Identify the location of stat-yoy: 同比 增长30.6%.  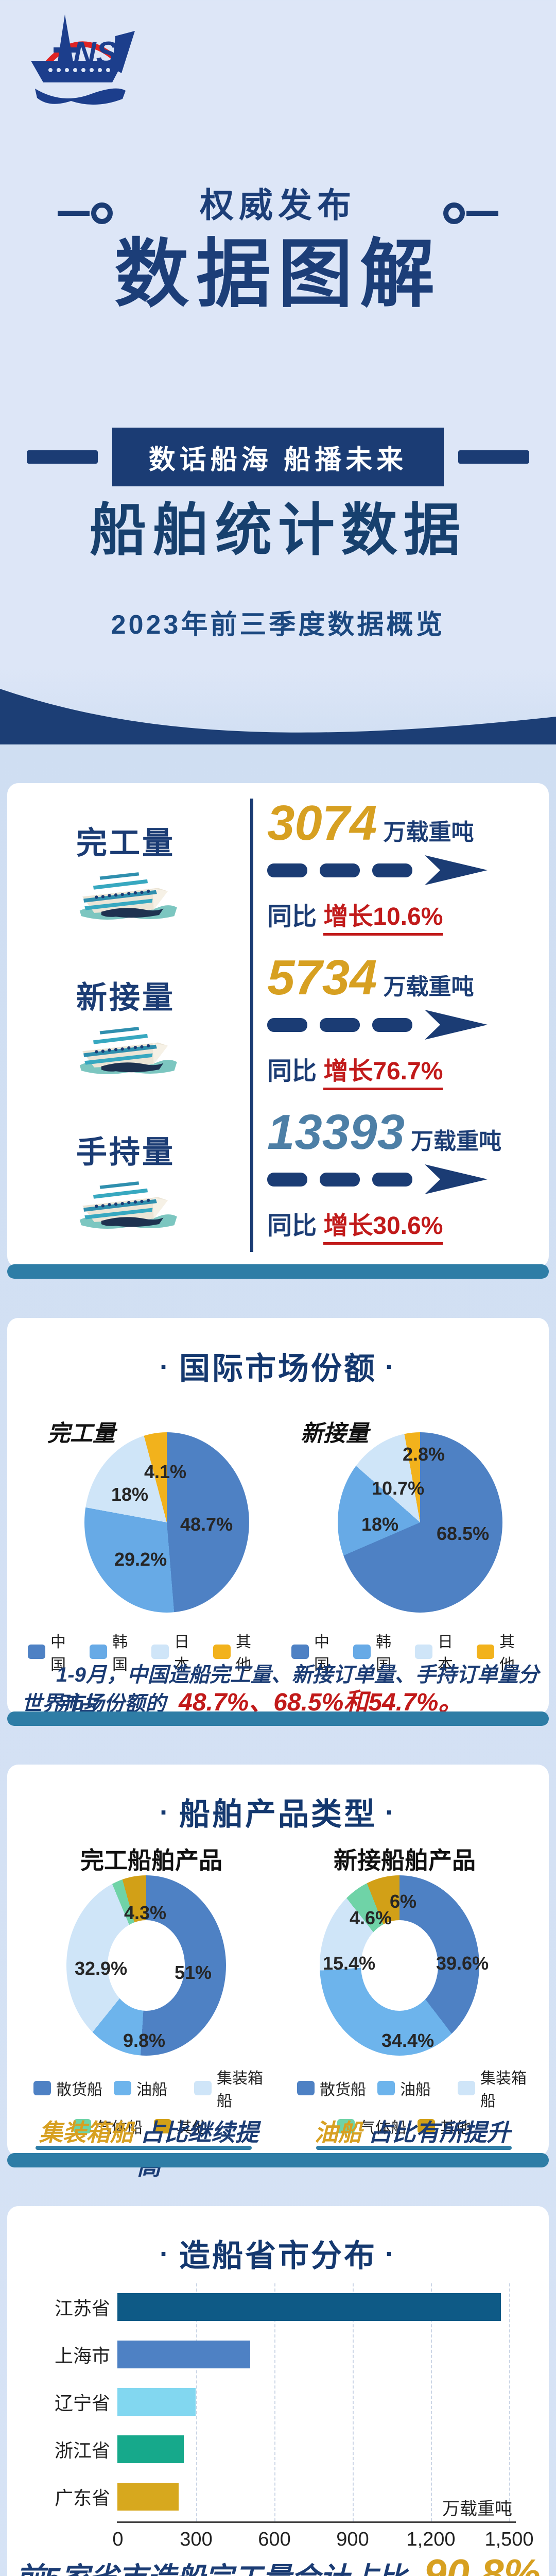
(406, 1225).